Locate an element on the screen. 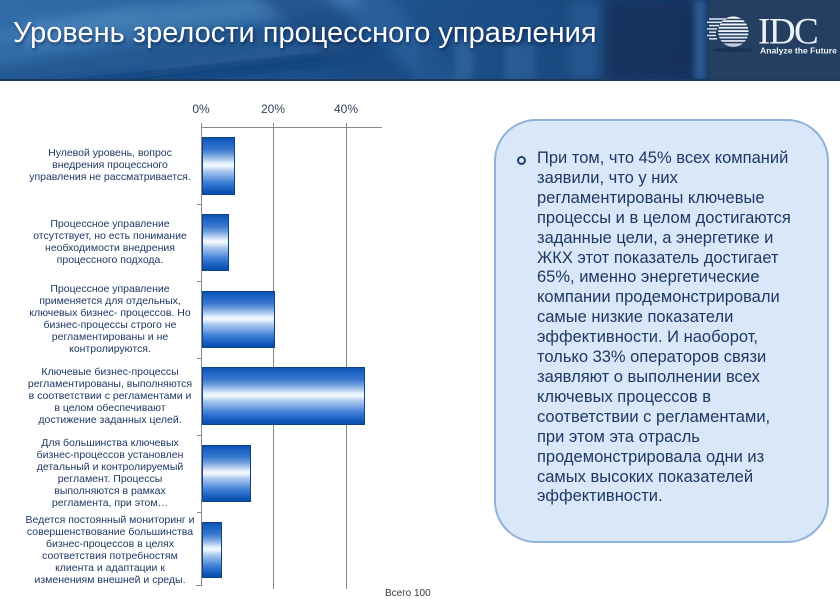 The height and width of the screenshot is (599, 840). svg-text: IDC is located at coordinates (787, 31).